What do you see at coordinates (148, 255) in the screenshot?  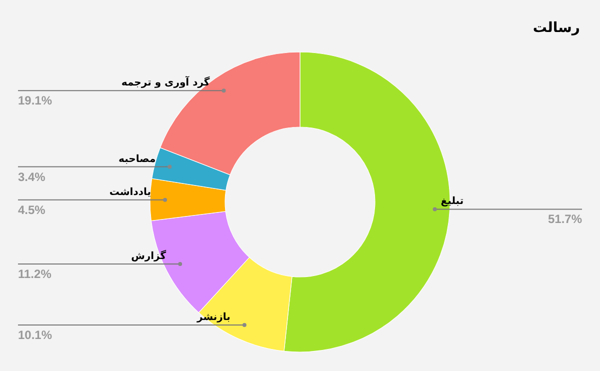 I see `slice-label: گزارش` at bounding box center [148, 255].